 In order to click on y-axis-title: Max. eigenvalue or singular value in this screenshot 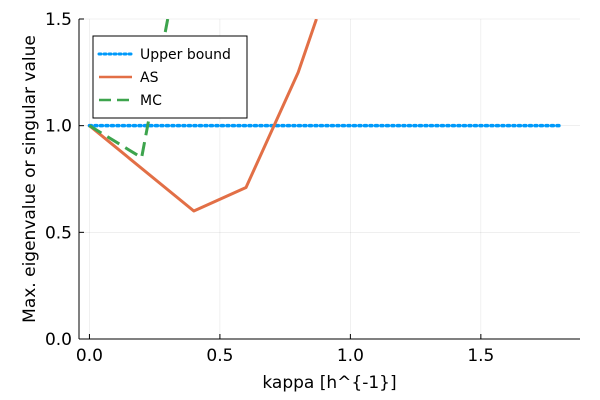, I will do `click(30, 179)`.